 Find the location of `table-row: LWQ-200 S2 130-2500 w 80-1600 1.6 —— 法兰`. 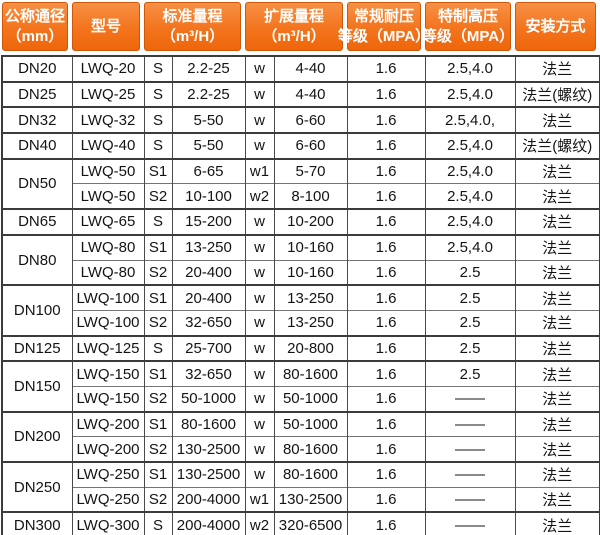

table-row: LWQ-200 S2 130-2500 w 80-1600 1.6 —— 法兰 is located at coordinates (301, 449).